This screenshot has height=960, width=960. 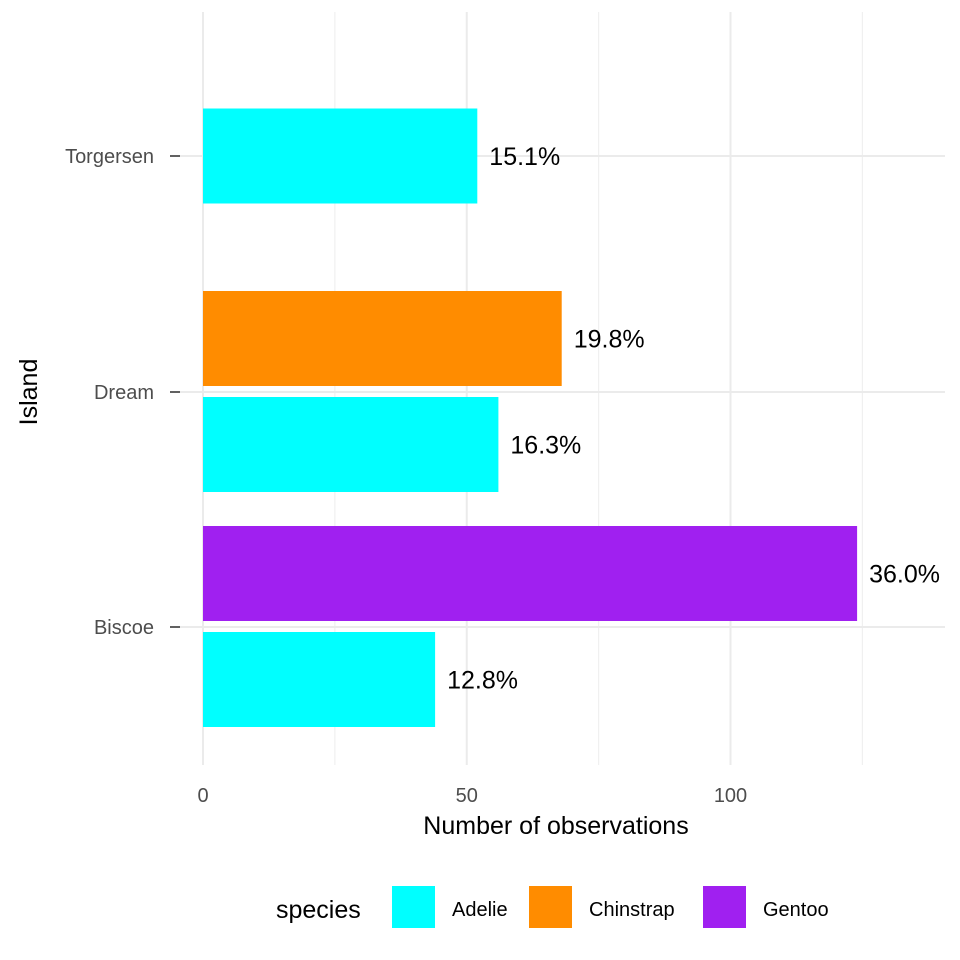 I want to click on data-label: 12.8%, so click(x=482, y=681).